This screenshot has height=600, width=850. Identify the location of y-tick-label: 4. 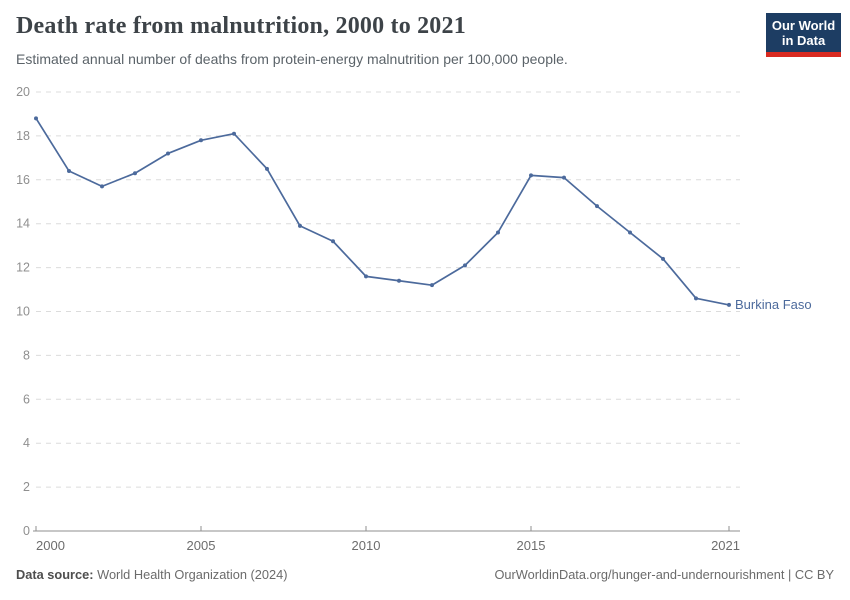
(26, 443).